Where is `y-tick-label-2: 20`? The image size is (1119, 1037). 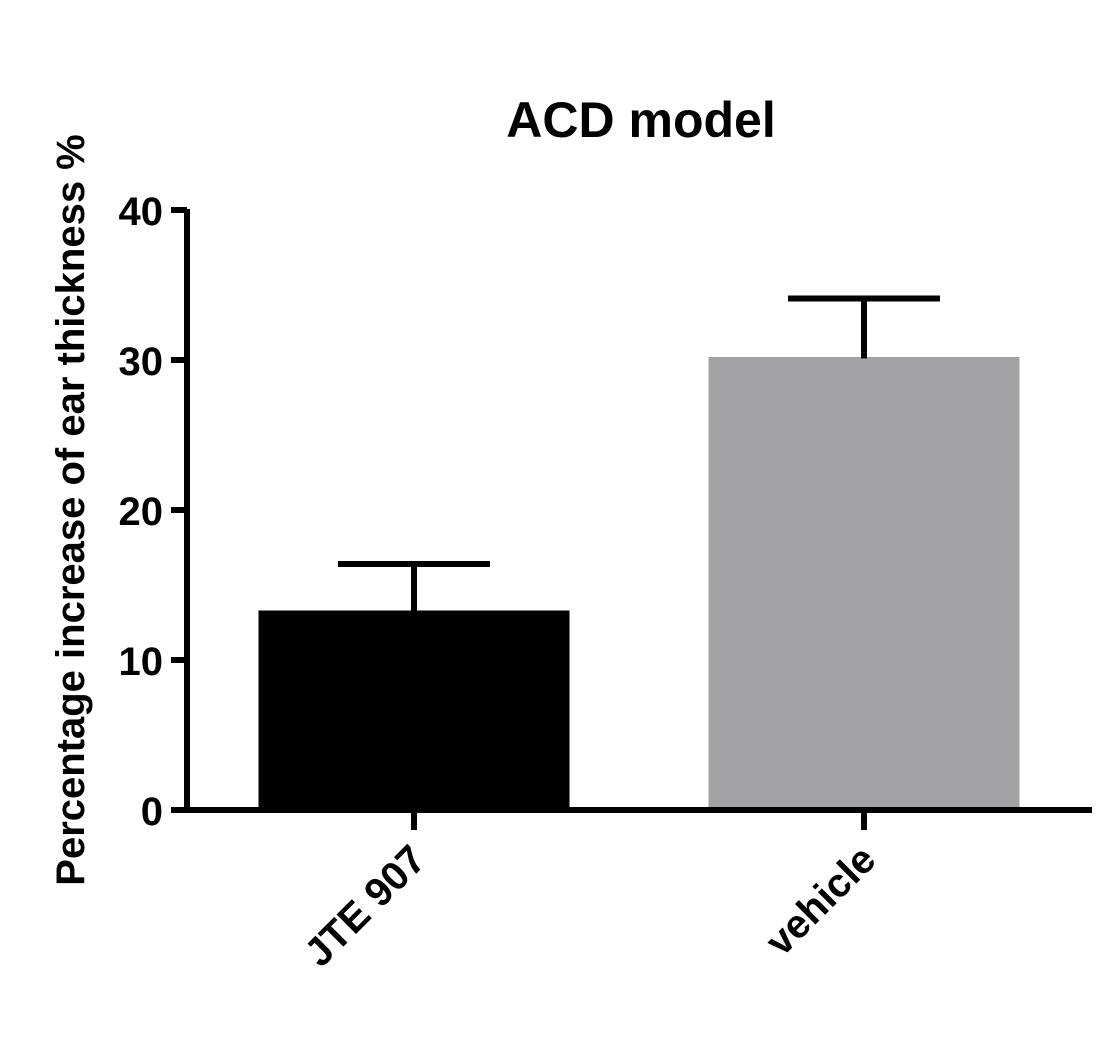
y-tick-label-2: 20 is located at coordinates (141, 512).